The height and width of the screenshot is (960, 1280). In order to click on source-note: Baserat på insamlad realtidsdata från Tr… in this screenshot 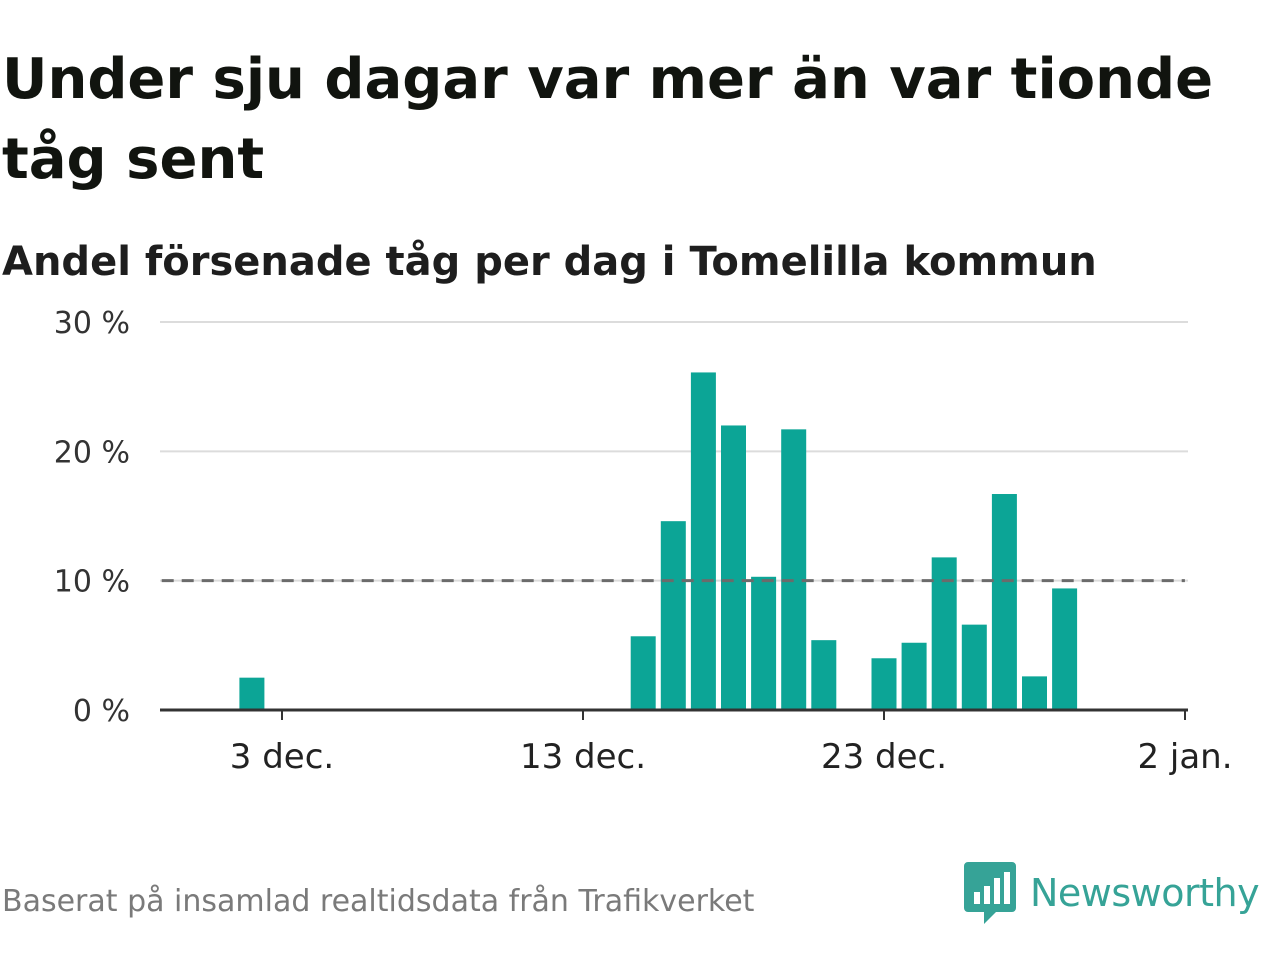, I will do `click(378, 901)`.